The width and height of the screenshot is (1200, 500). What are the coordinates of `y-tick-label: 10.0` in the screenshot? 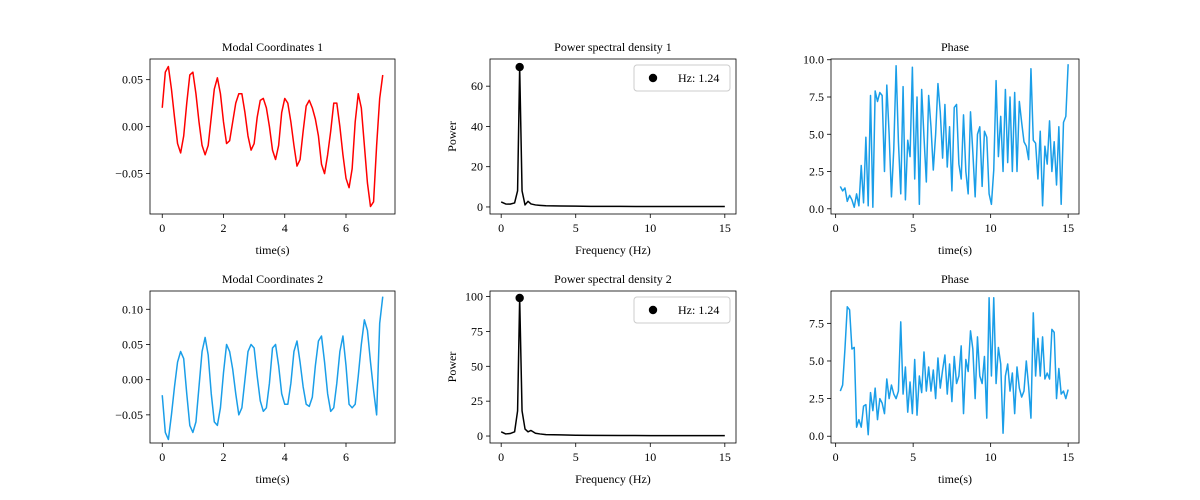 It's located at (813, 60).